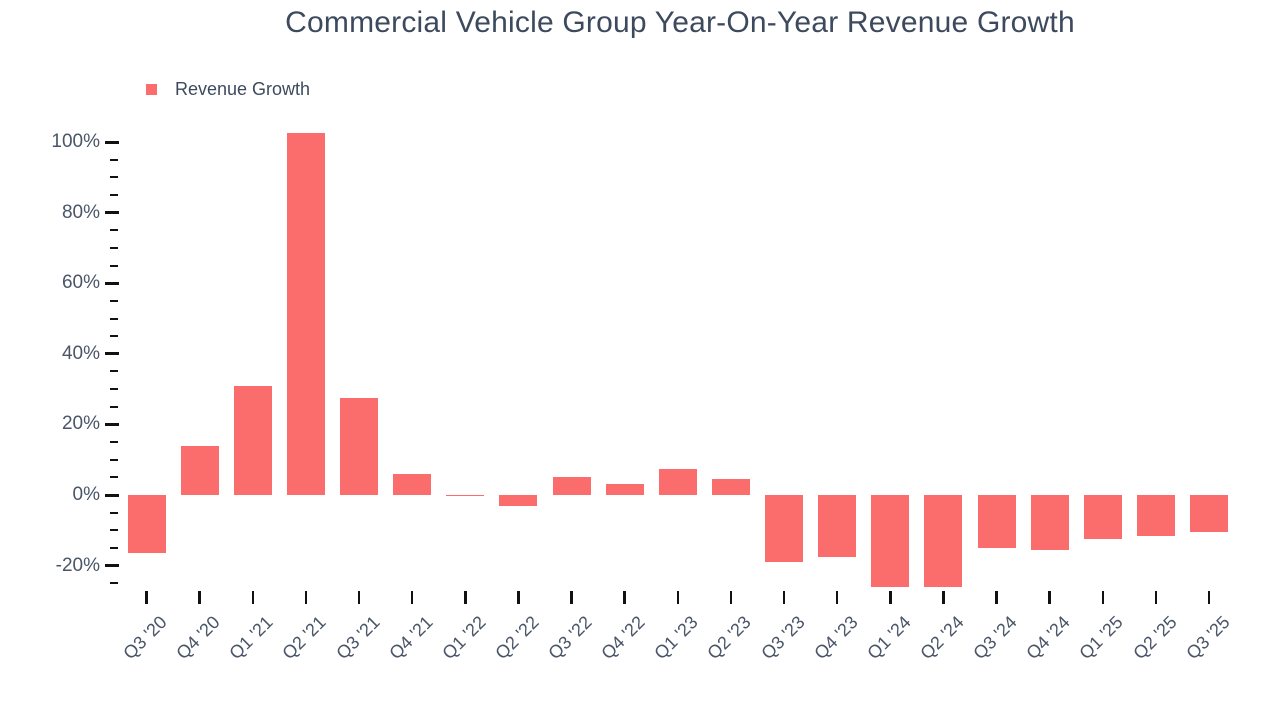  Describe the element at coordinates (942, 638) in the screenshot. I see `x-axis-tick-label: Q2 '24` at that location.